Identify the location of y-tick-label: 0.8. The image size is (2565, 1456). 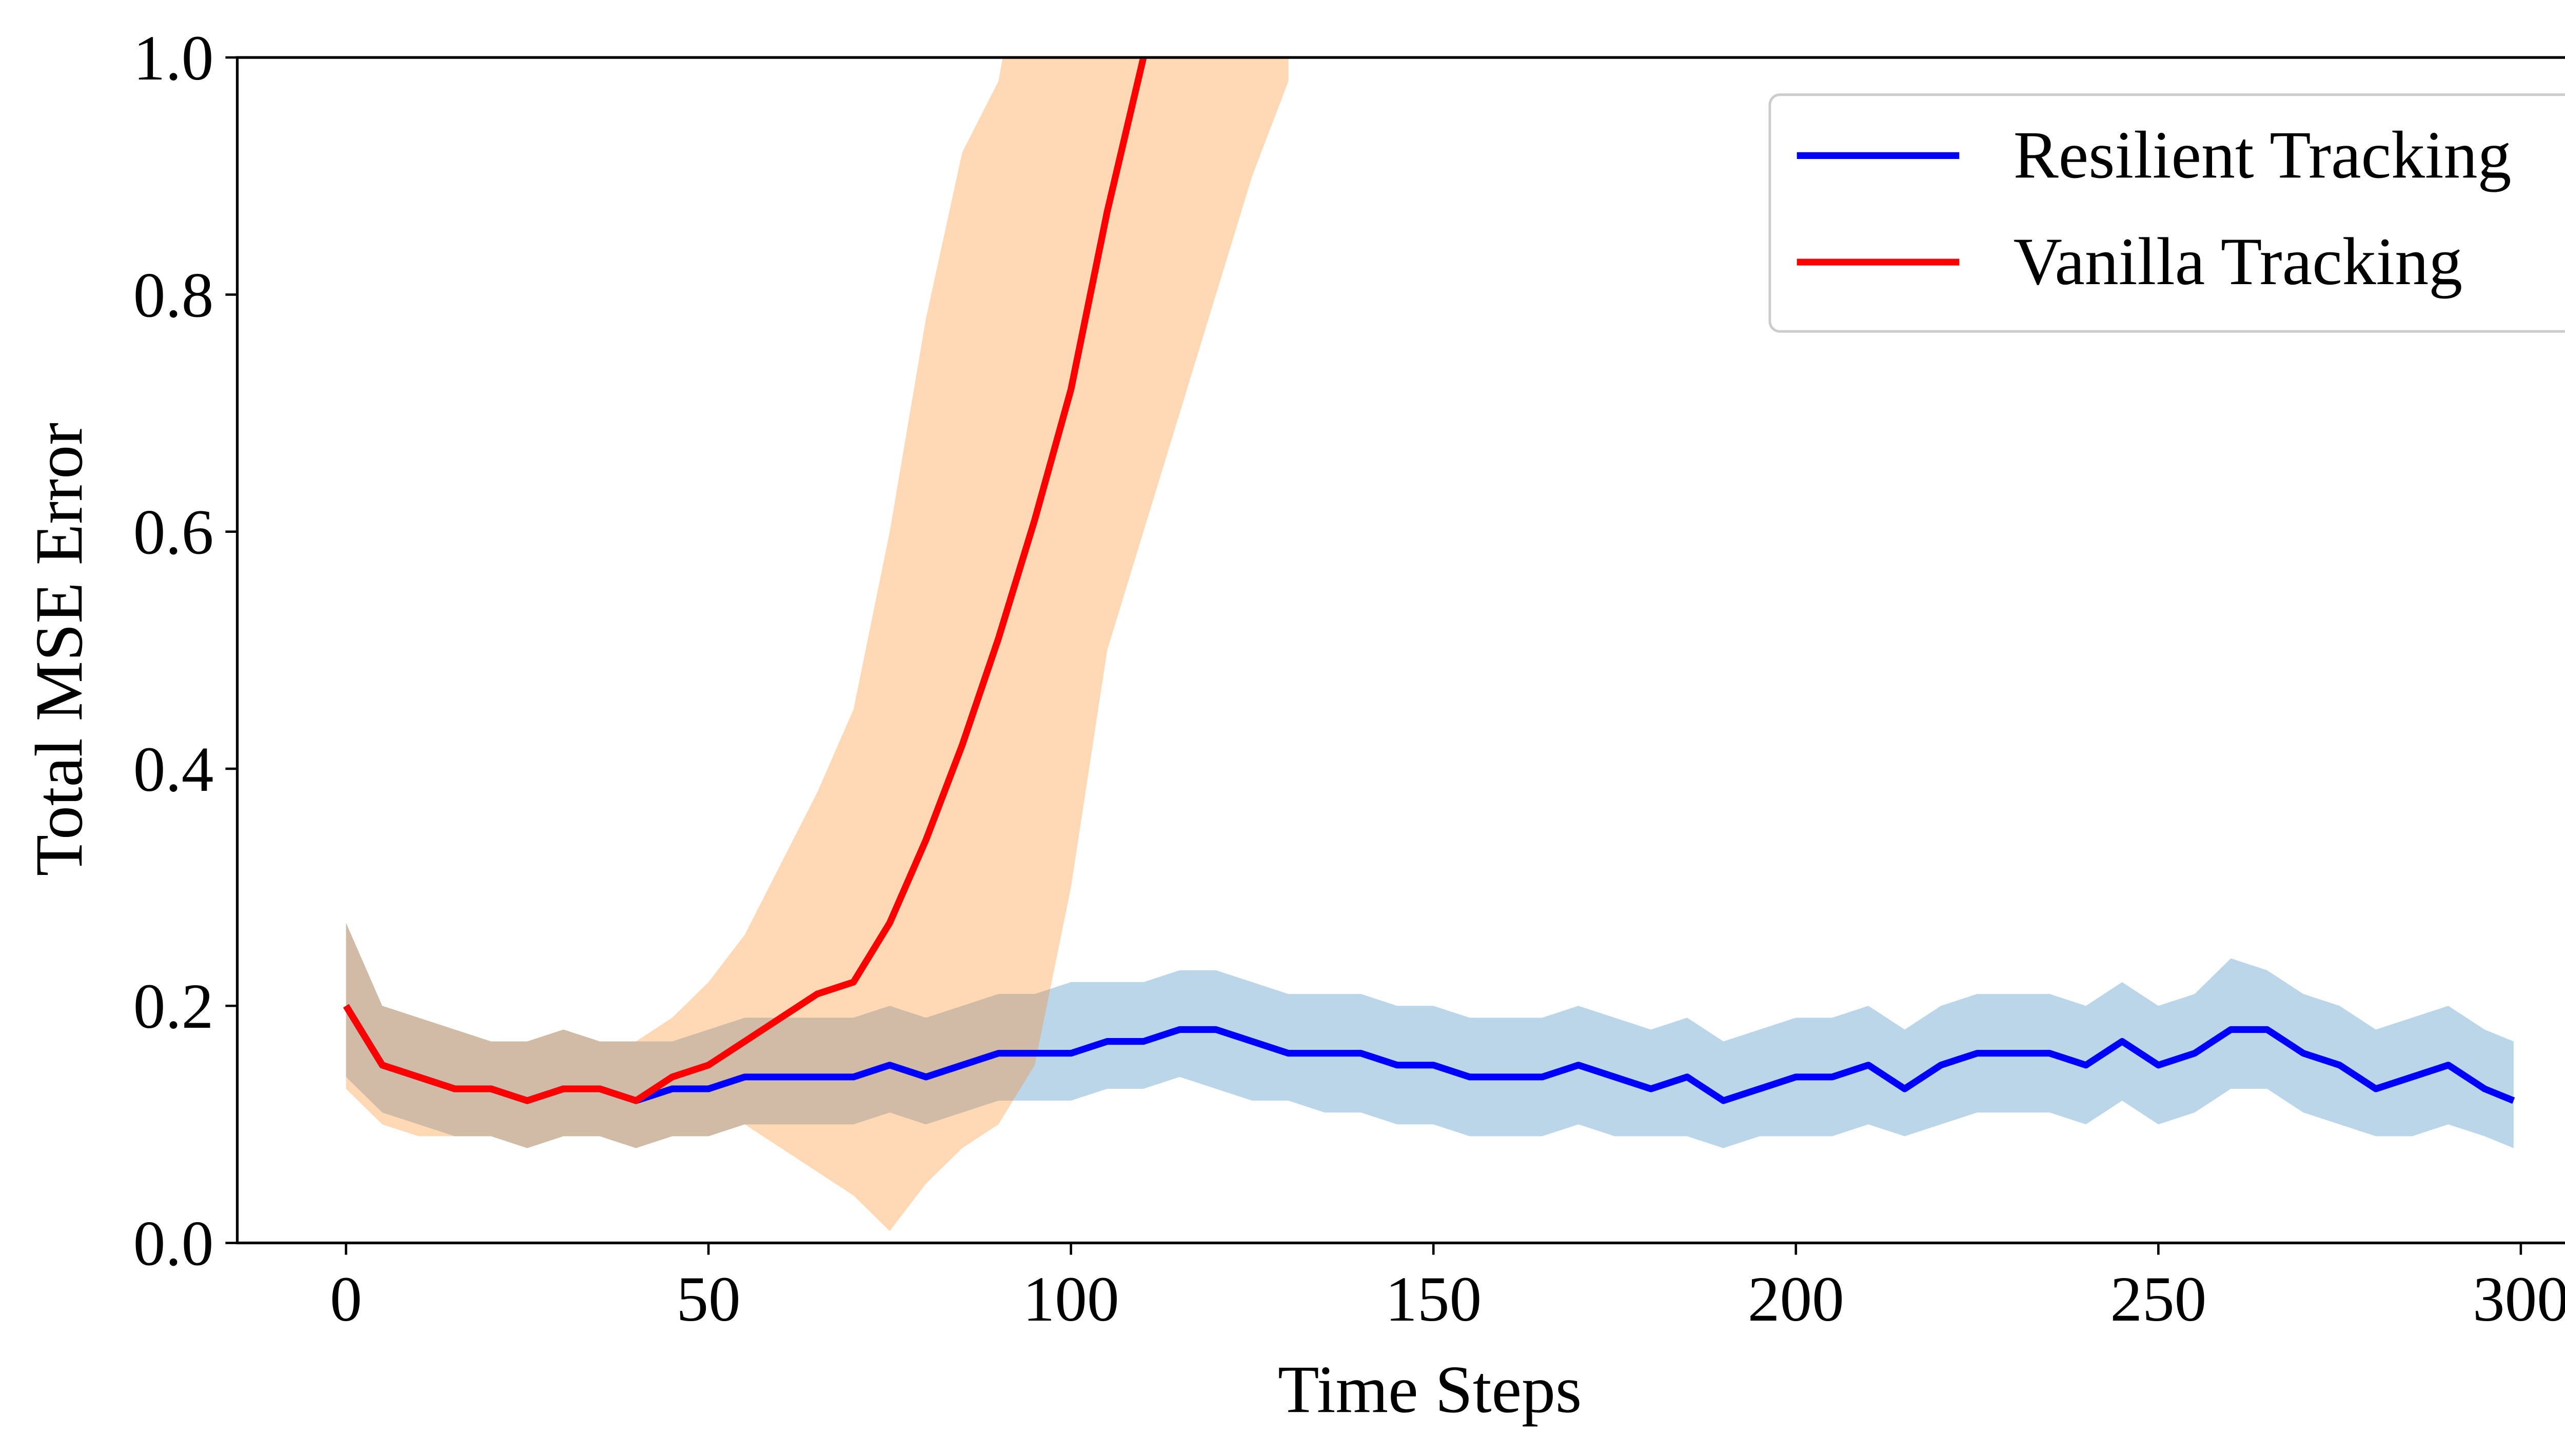
(173, 295).